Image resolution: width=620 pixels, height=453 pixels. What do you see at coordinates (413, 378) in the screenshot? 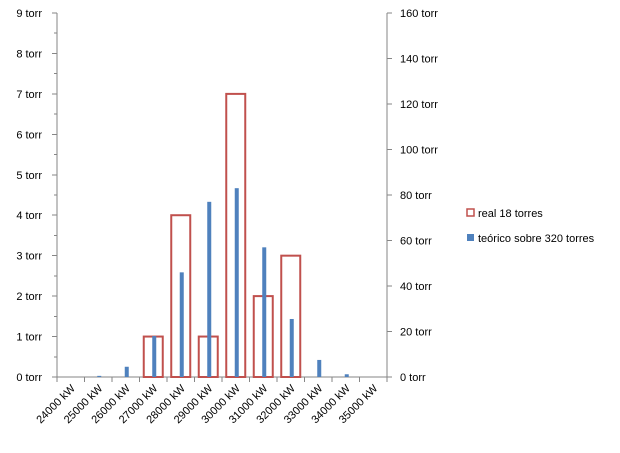
I see `y-secondary-tick-label: 0 torr` at bounding box center [413, 378].